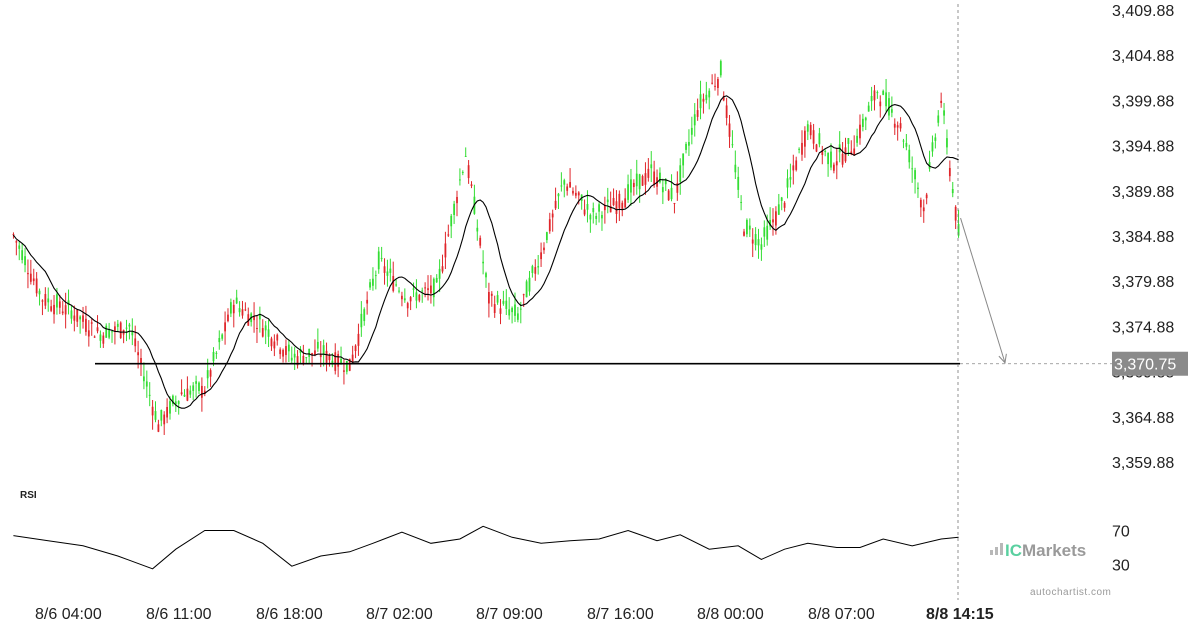 The height and width of the screenshot is (630, 1200). What do you see at coordinates (1070, 592) in the screenshot?
I see `watermark: autochartist.com` at bounding box center [1070, 592].